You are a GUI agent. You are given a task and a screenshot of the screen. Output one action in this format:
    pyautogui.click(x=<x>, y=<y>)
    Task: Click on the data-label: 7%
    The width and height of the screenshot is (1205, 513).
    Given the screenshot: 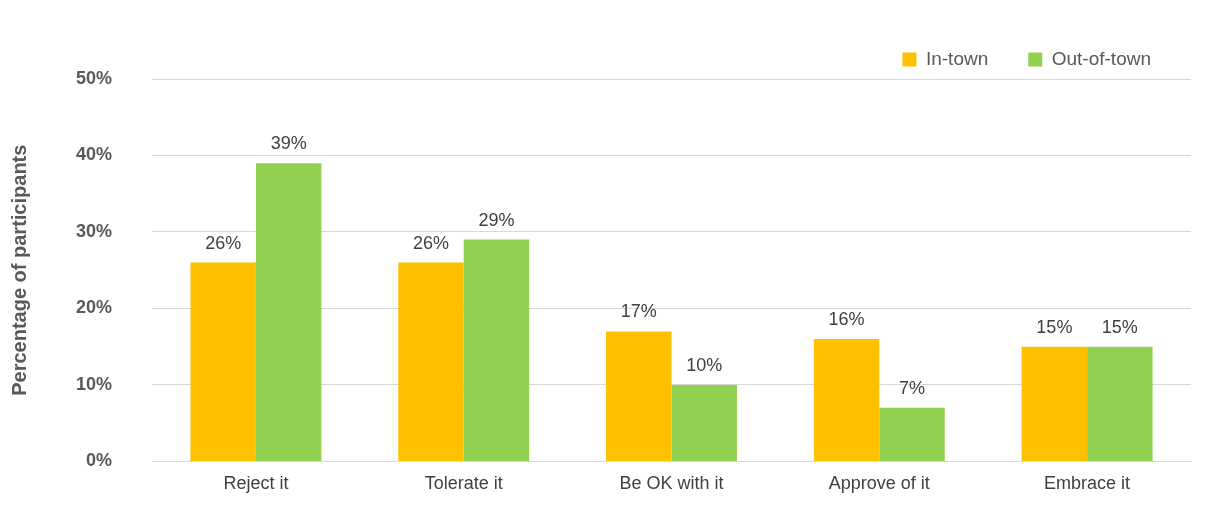 What is the action you would take?
    pyautogui.click(x=912, y=387)
    